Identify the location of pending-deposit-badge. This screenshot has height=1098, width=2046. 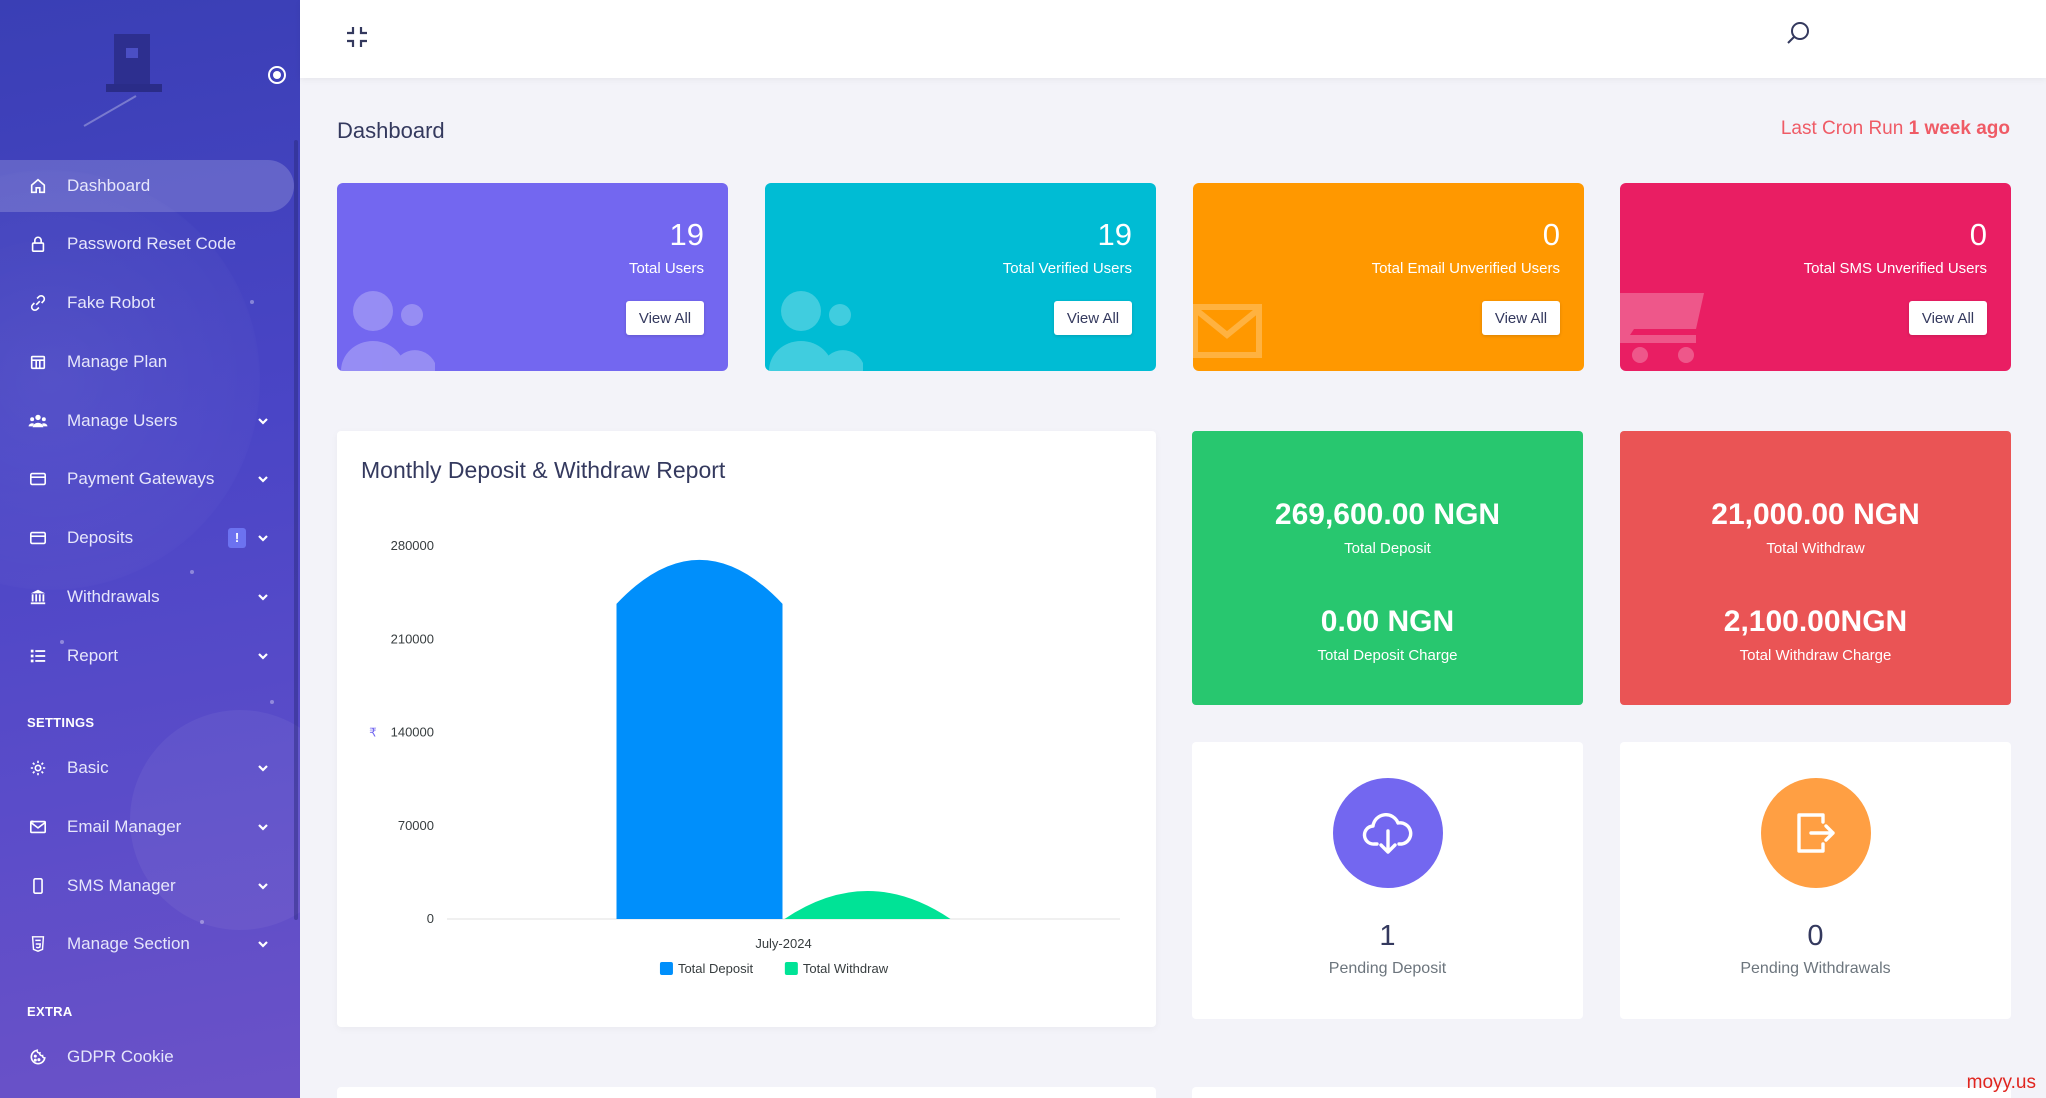
(1388, 833).